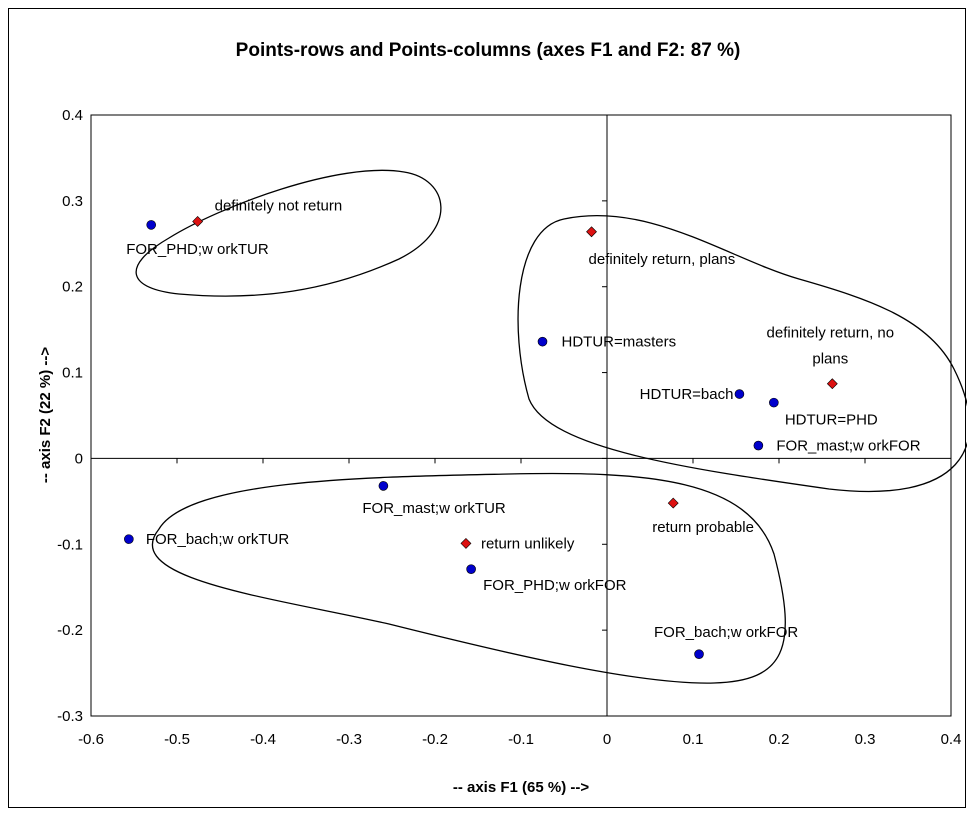  What do you see at coordinates (177, 739) in the screenshot?
I see `x-tick-label: -0.5` at bounding box center [177, 739].